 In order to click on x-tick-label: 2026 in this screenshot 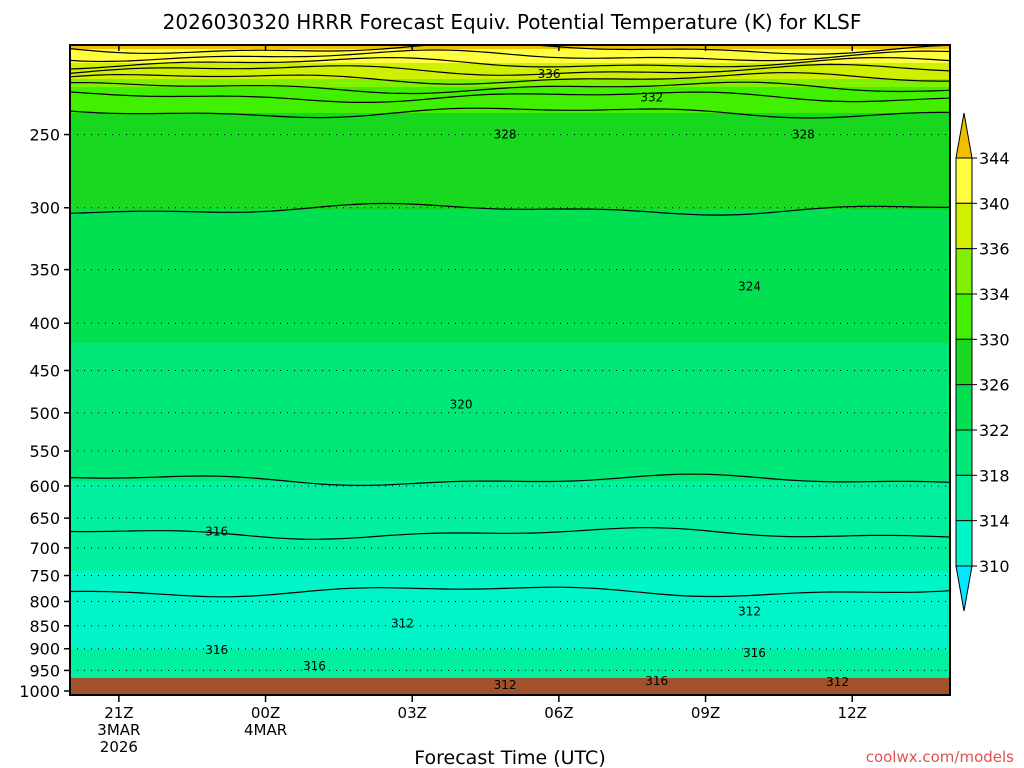, I will do `click(119, 747)`.